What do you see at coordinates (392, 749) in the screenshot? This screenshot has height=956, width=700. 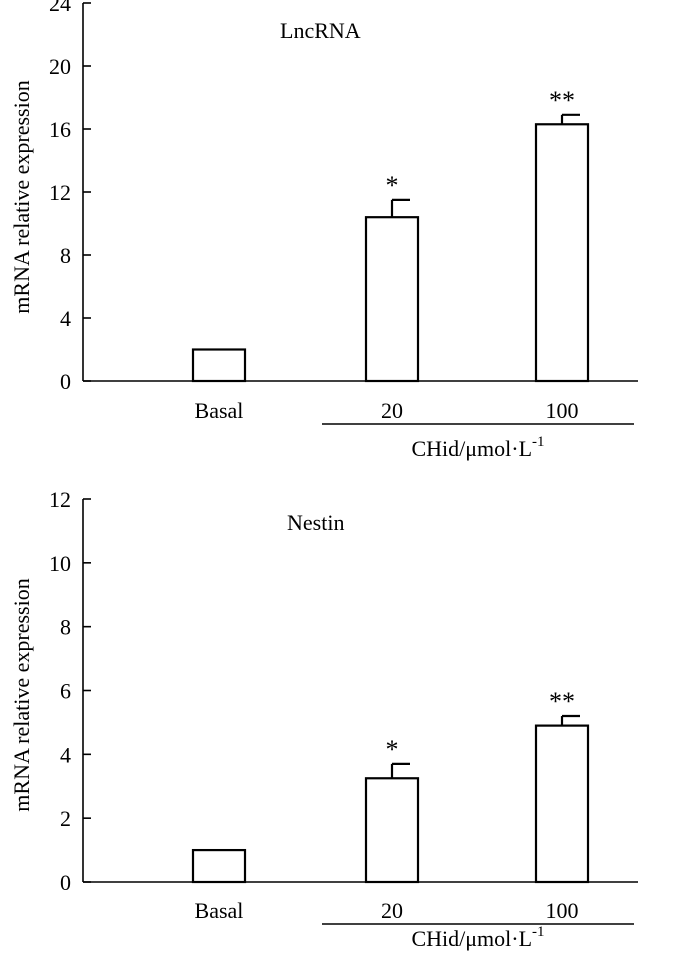 I see `nestin-significance-20: *` at bounding box center [392, 749].